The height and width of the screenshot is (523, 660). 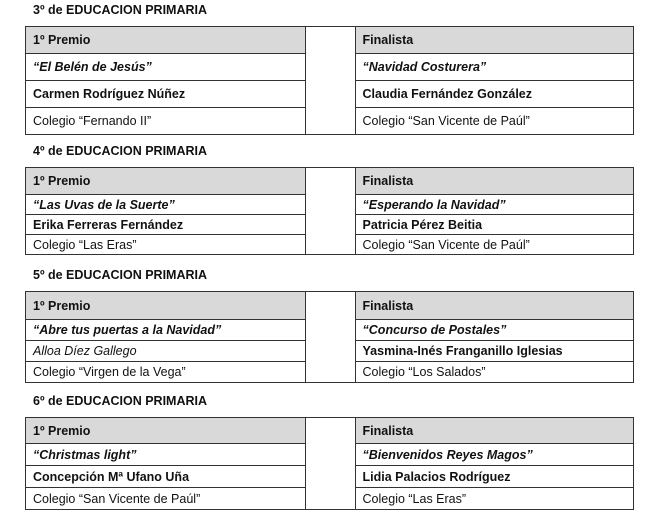 I want to click on finalist-author: Lidia Palacios Rodríguez, so click(x=494, y=476).